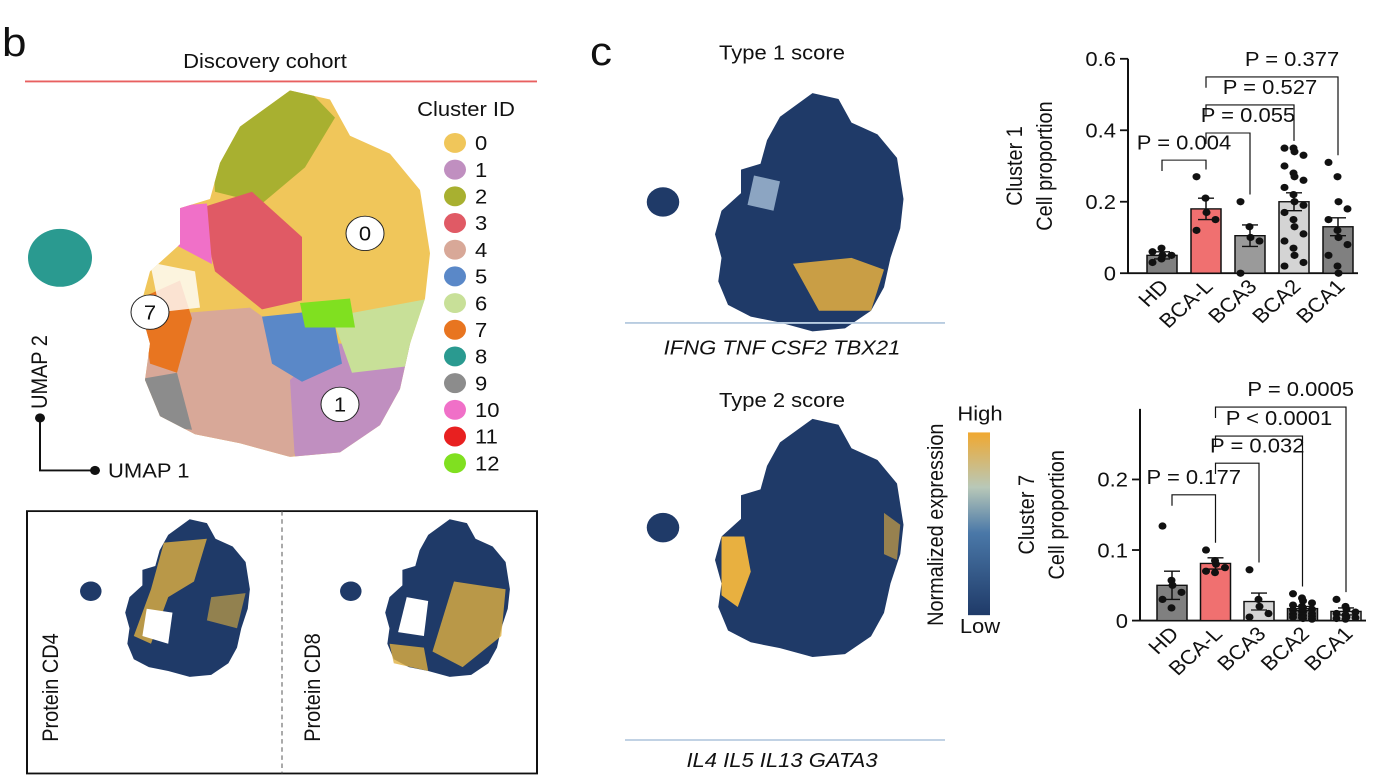 The width and height of the screenshot is (1378, 778). Describe the element at coordinates (481, 144) in the screenshot. I see `legend-label: 0` at that location.